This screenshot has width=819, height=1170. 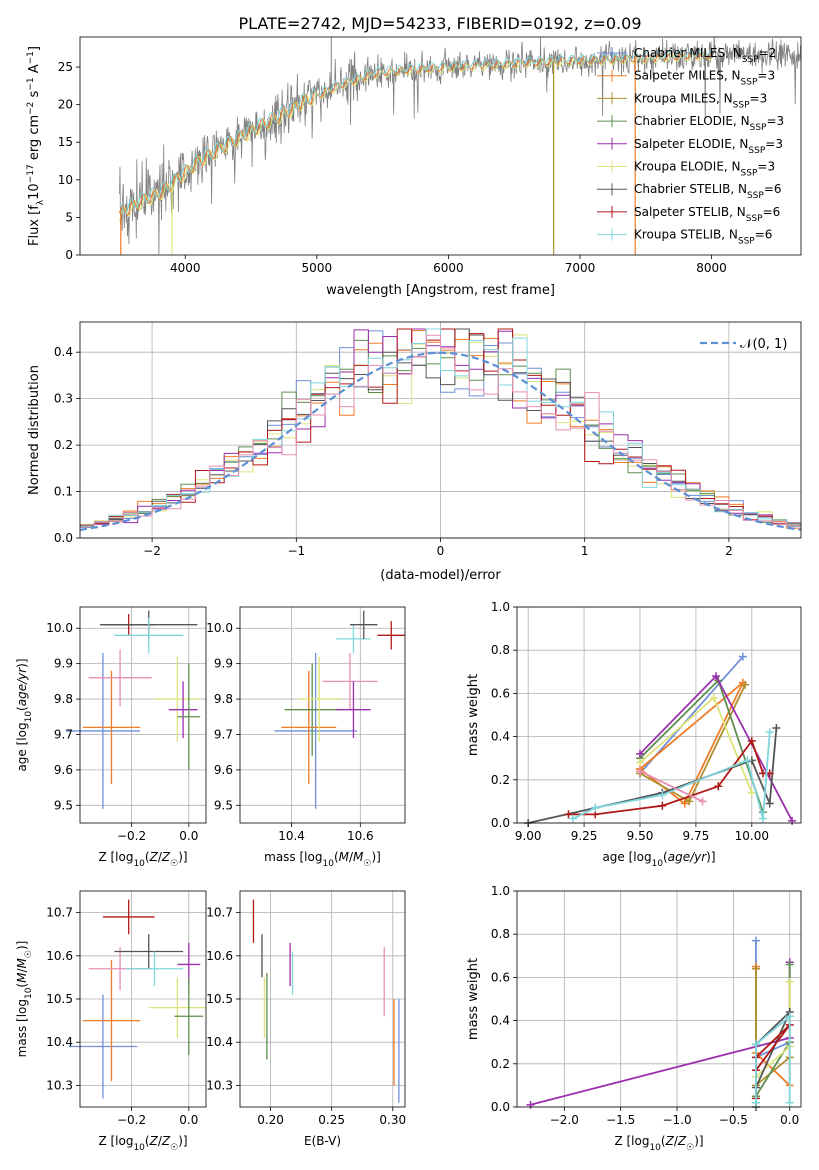 I want to click on x-tick-label: 0, so click(x=441, y=551).